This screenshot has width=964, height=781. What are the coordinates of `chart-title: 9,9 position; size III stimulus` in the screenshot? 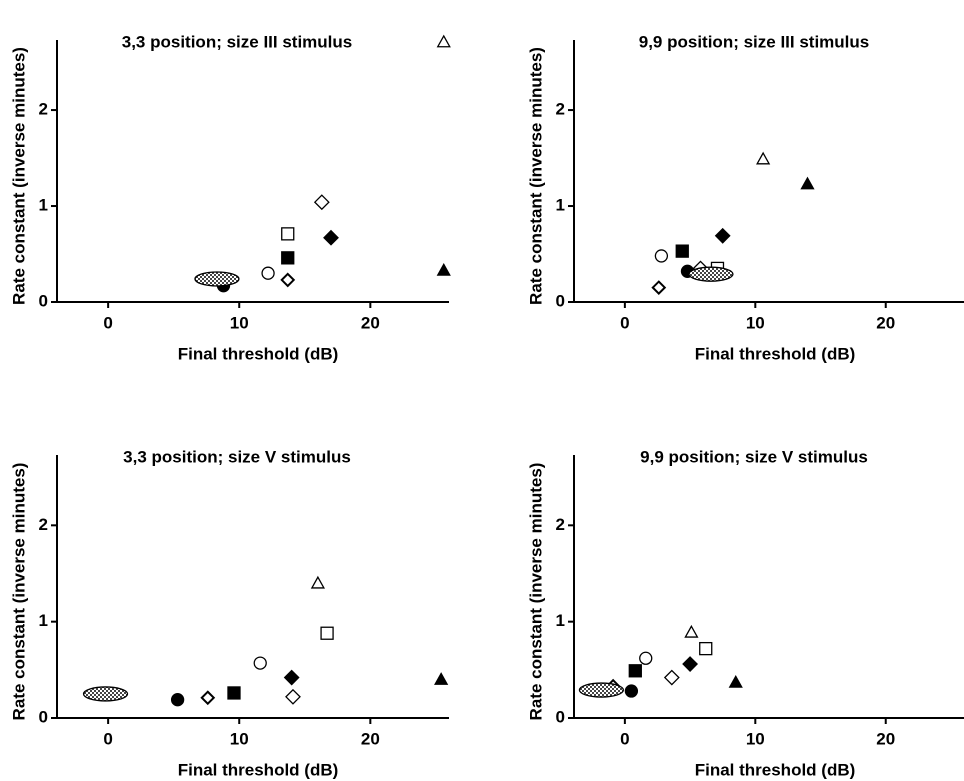 It's located at (754, 41).